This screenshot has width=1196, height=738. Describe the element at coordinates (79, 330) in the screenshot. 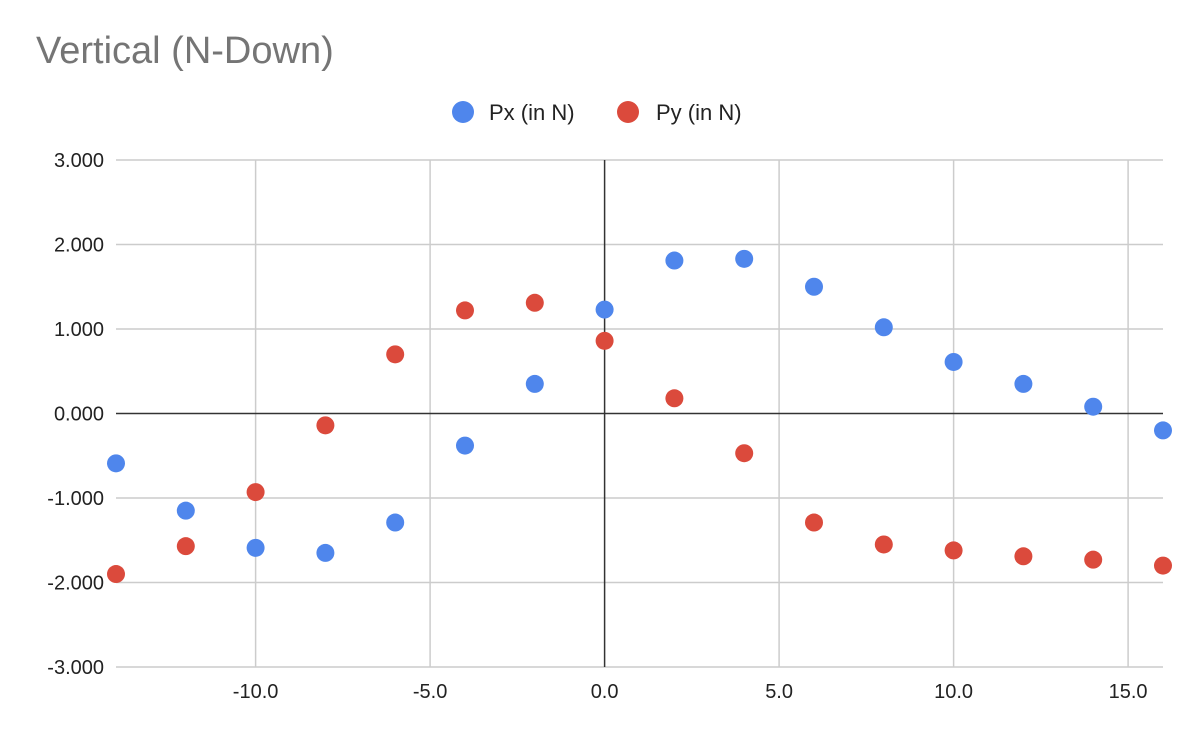

I see `y-tick-label: 1.000` at that location.